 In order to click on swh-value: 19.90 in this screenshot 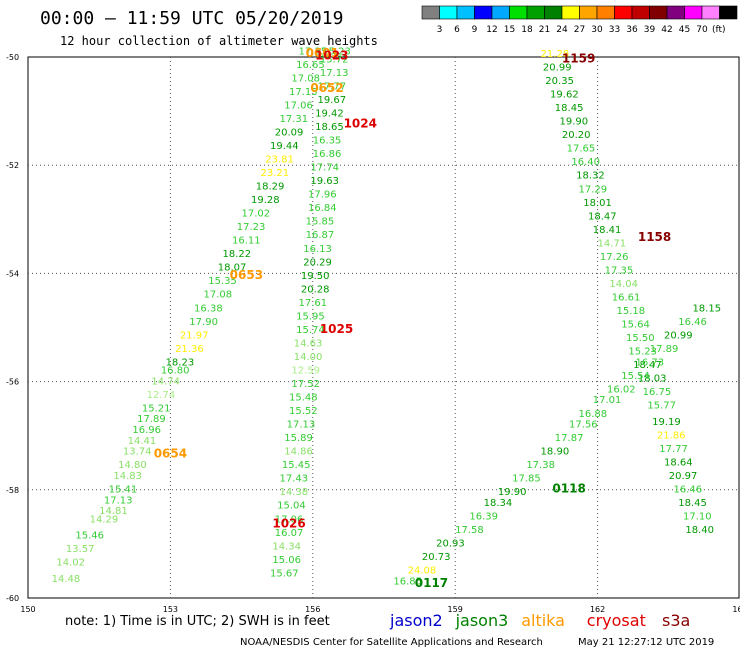, I will do `click(512, 492)`.